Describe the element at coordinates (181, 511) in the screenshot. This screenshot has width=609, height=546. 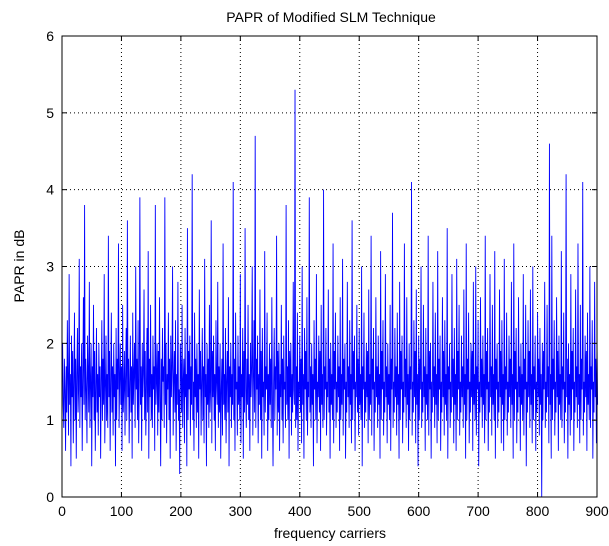
I see `x-tick-label: 200` at that location.